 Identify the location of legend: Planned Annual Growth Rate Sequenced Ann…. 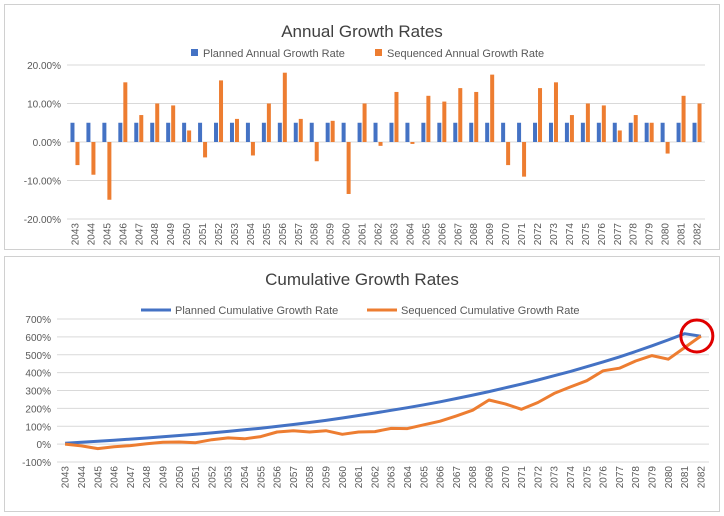
(367, 54).